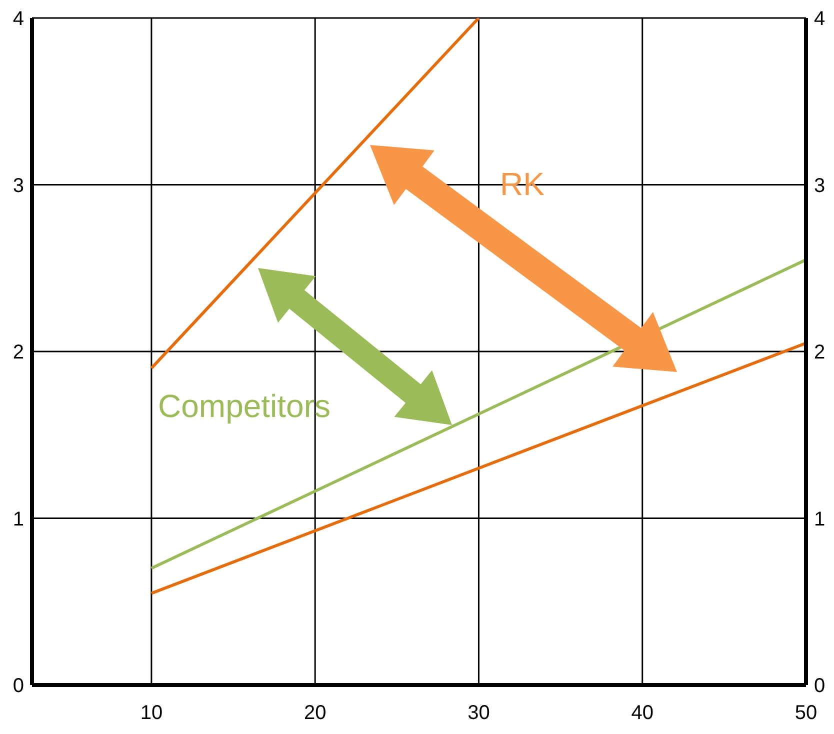 This screenshot has width=834, height=734. I want to click on y2-tick-label: 2, so click(820, 353).